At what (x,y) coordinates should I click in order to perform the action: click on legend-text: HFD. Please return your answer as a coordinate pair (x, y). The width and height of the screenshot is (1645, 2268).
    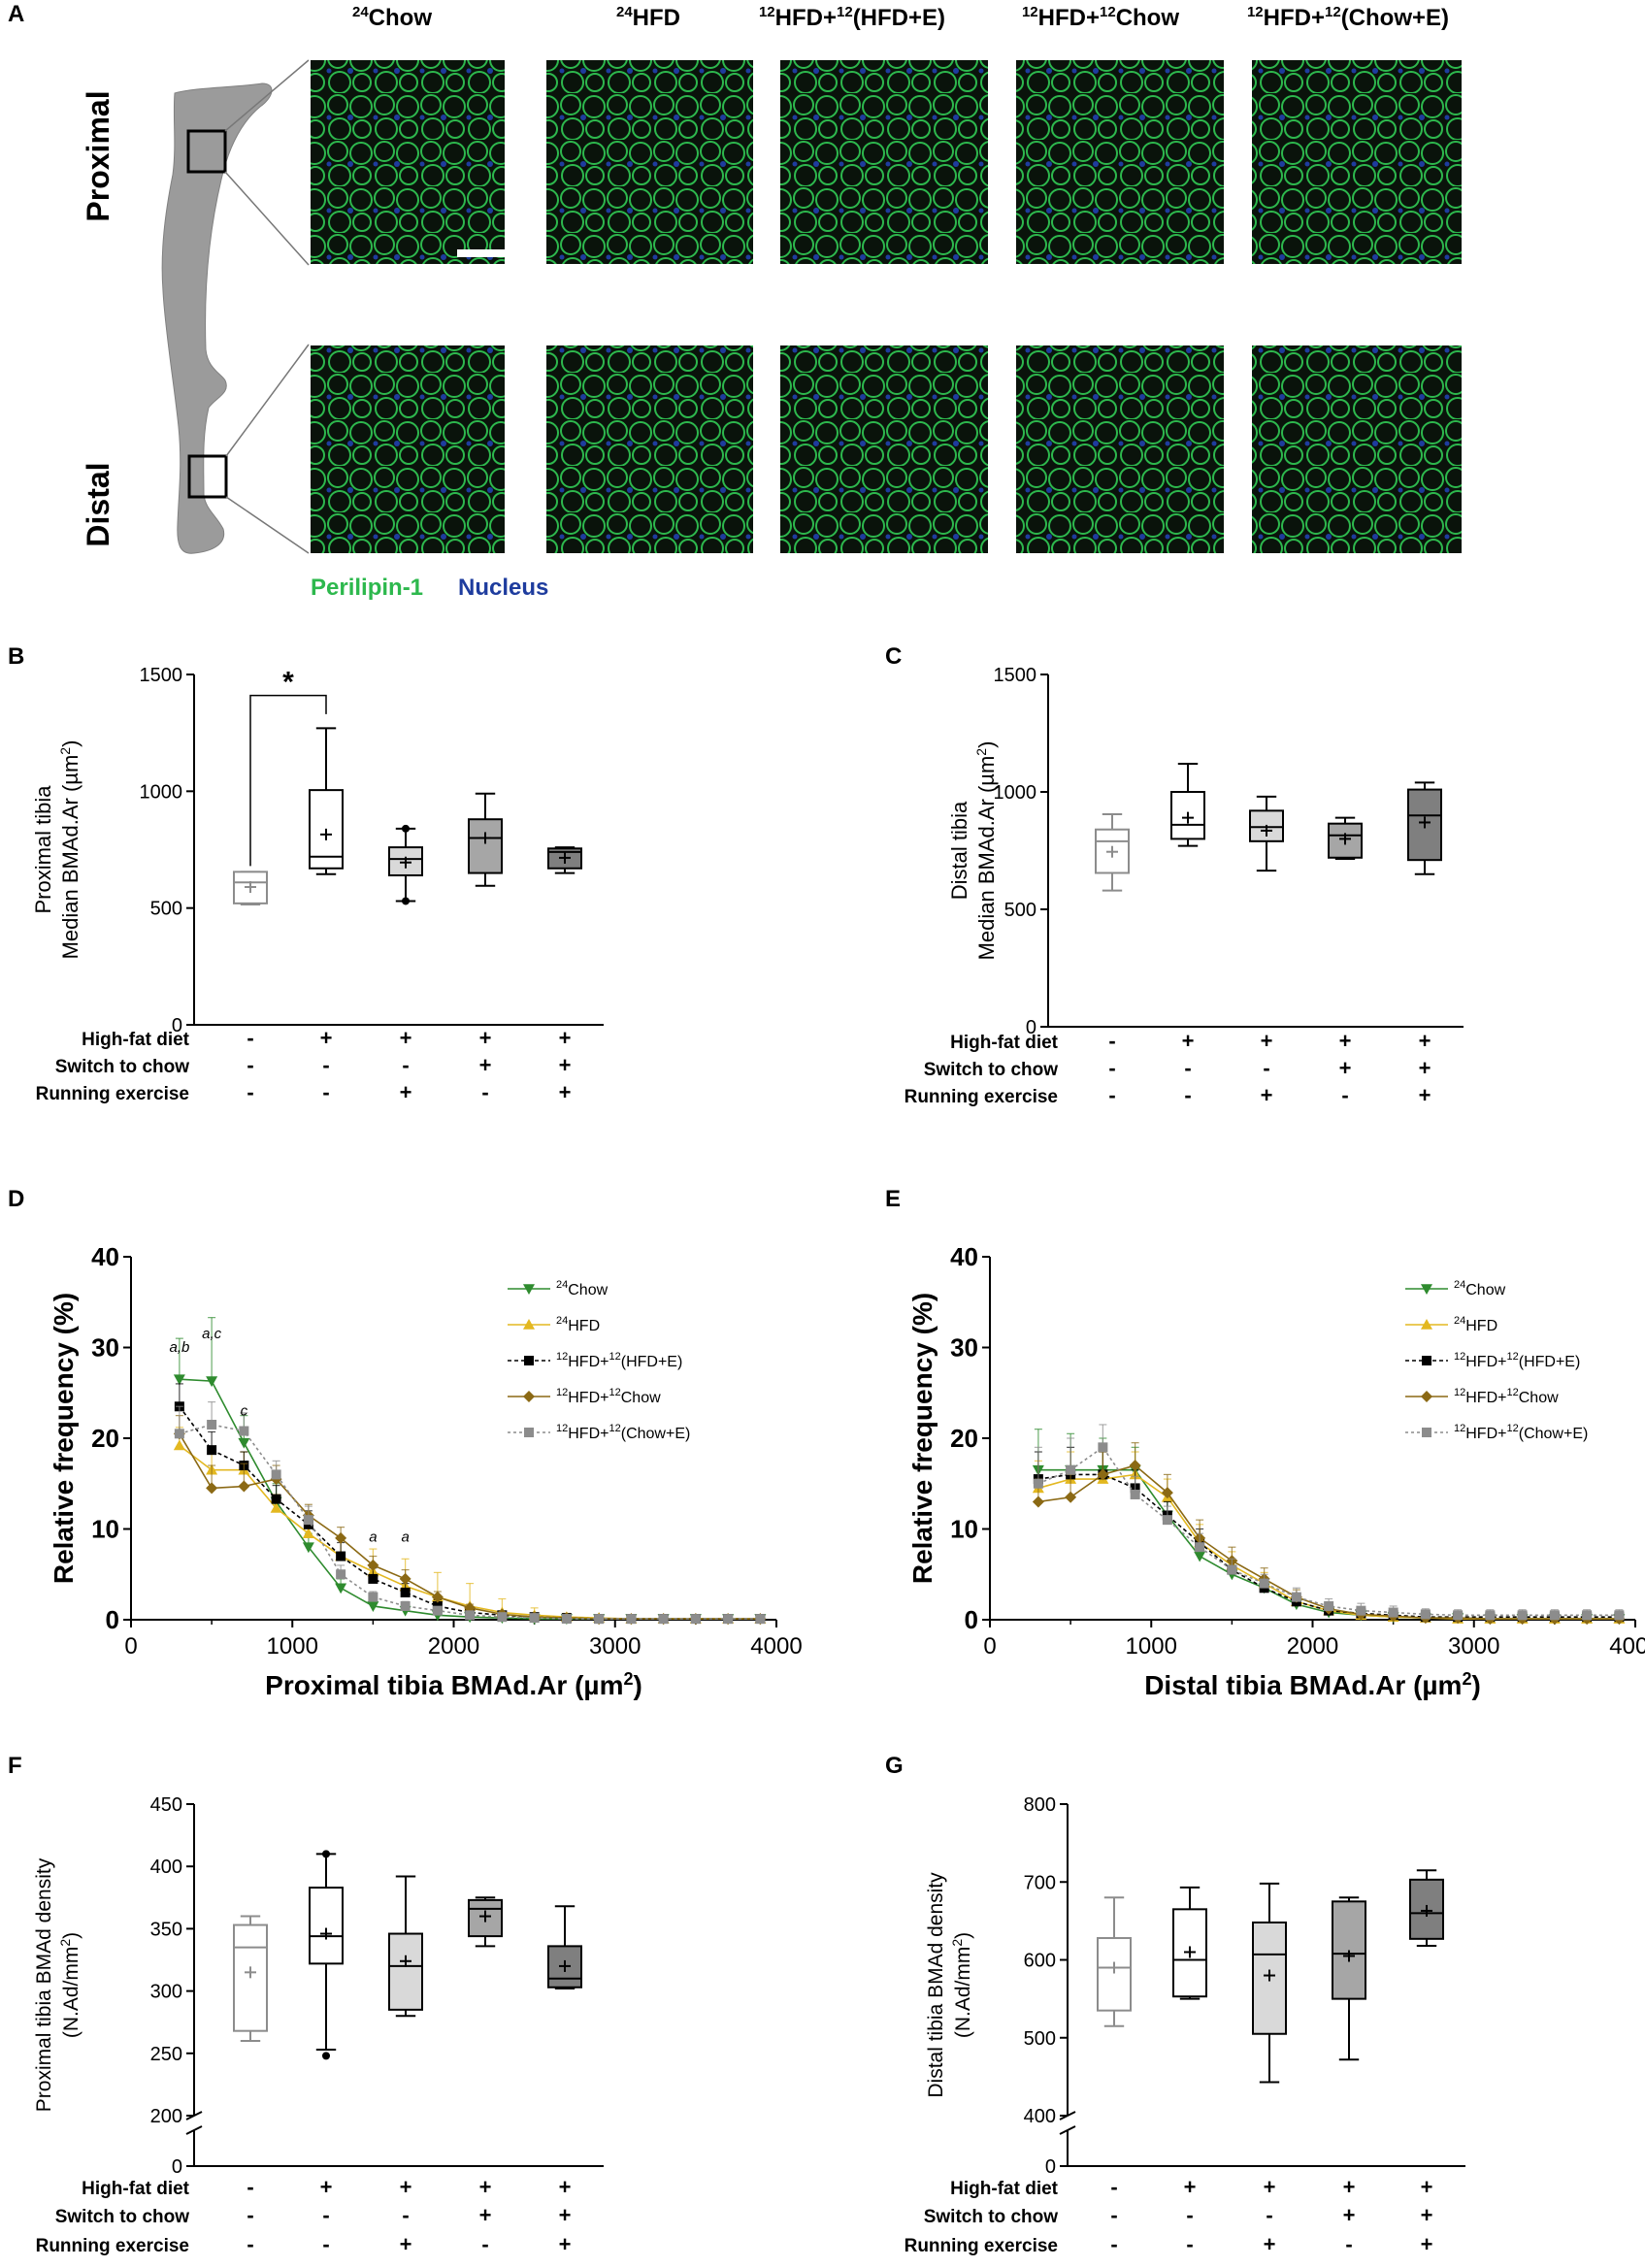
    Looking at the image, I should click on (584, 1326).